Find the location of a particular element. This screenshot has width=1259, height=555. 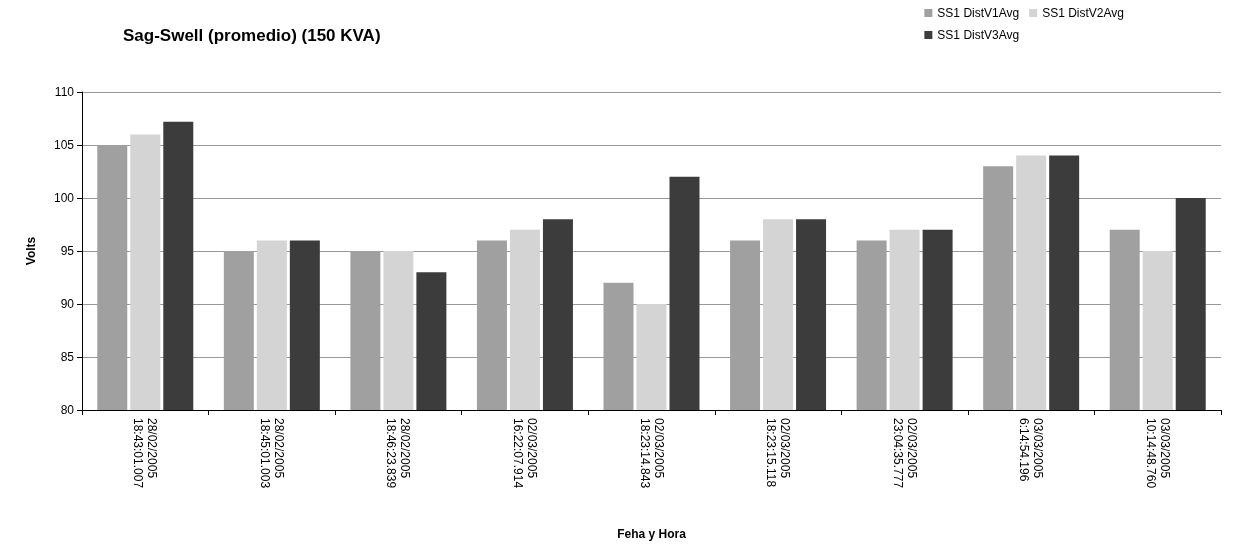

x-tick-label: 28/02/2005 18:46:23.839 is located at coordinates (398, 453).